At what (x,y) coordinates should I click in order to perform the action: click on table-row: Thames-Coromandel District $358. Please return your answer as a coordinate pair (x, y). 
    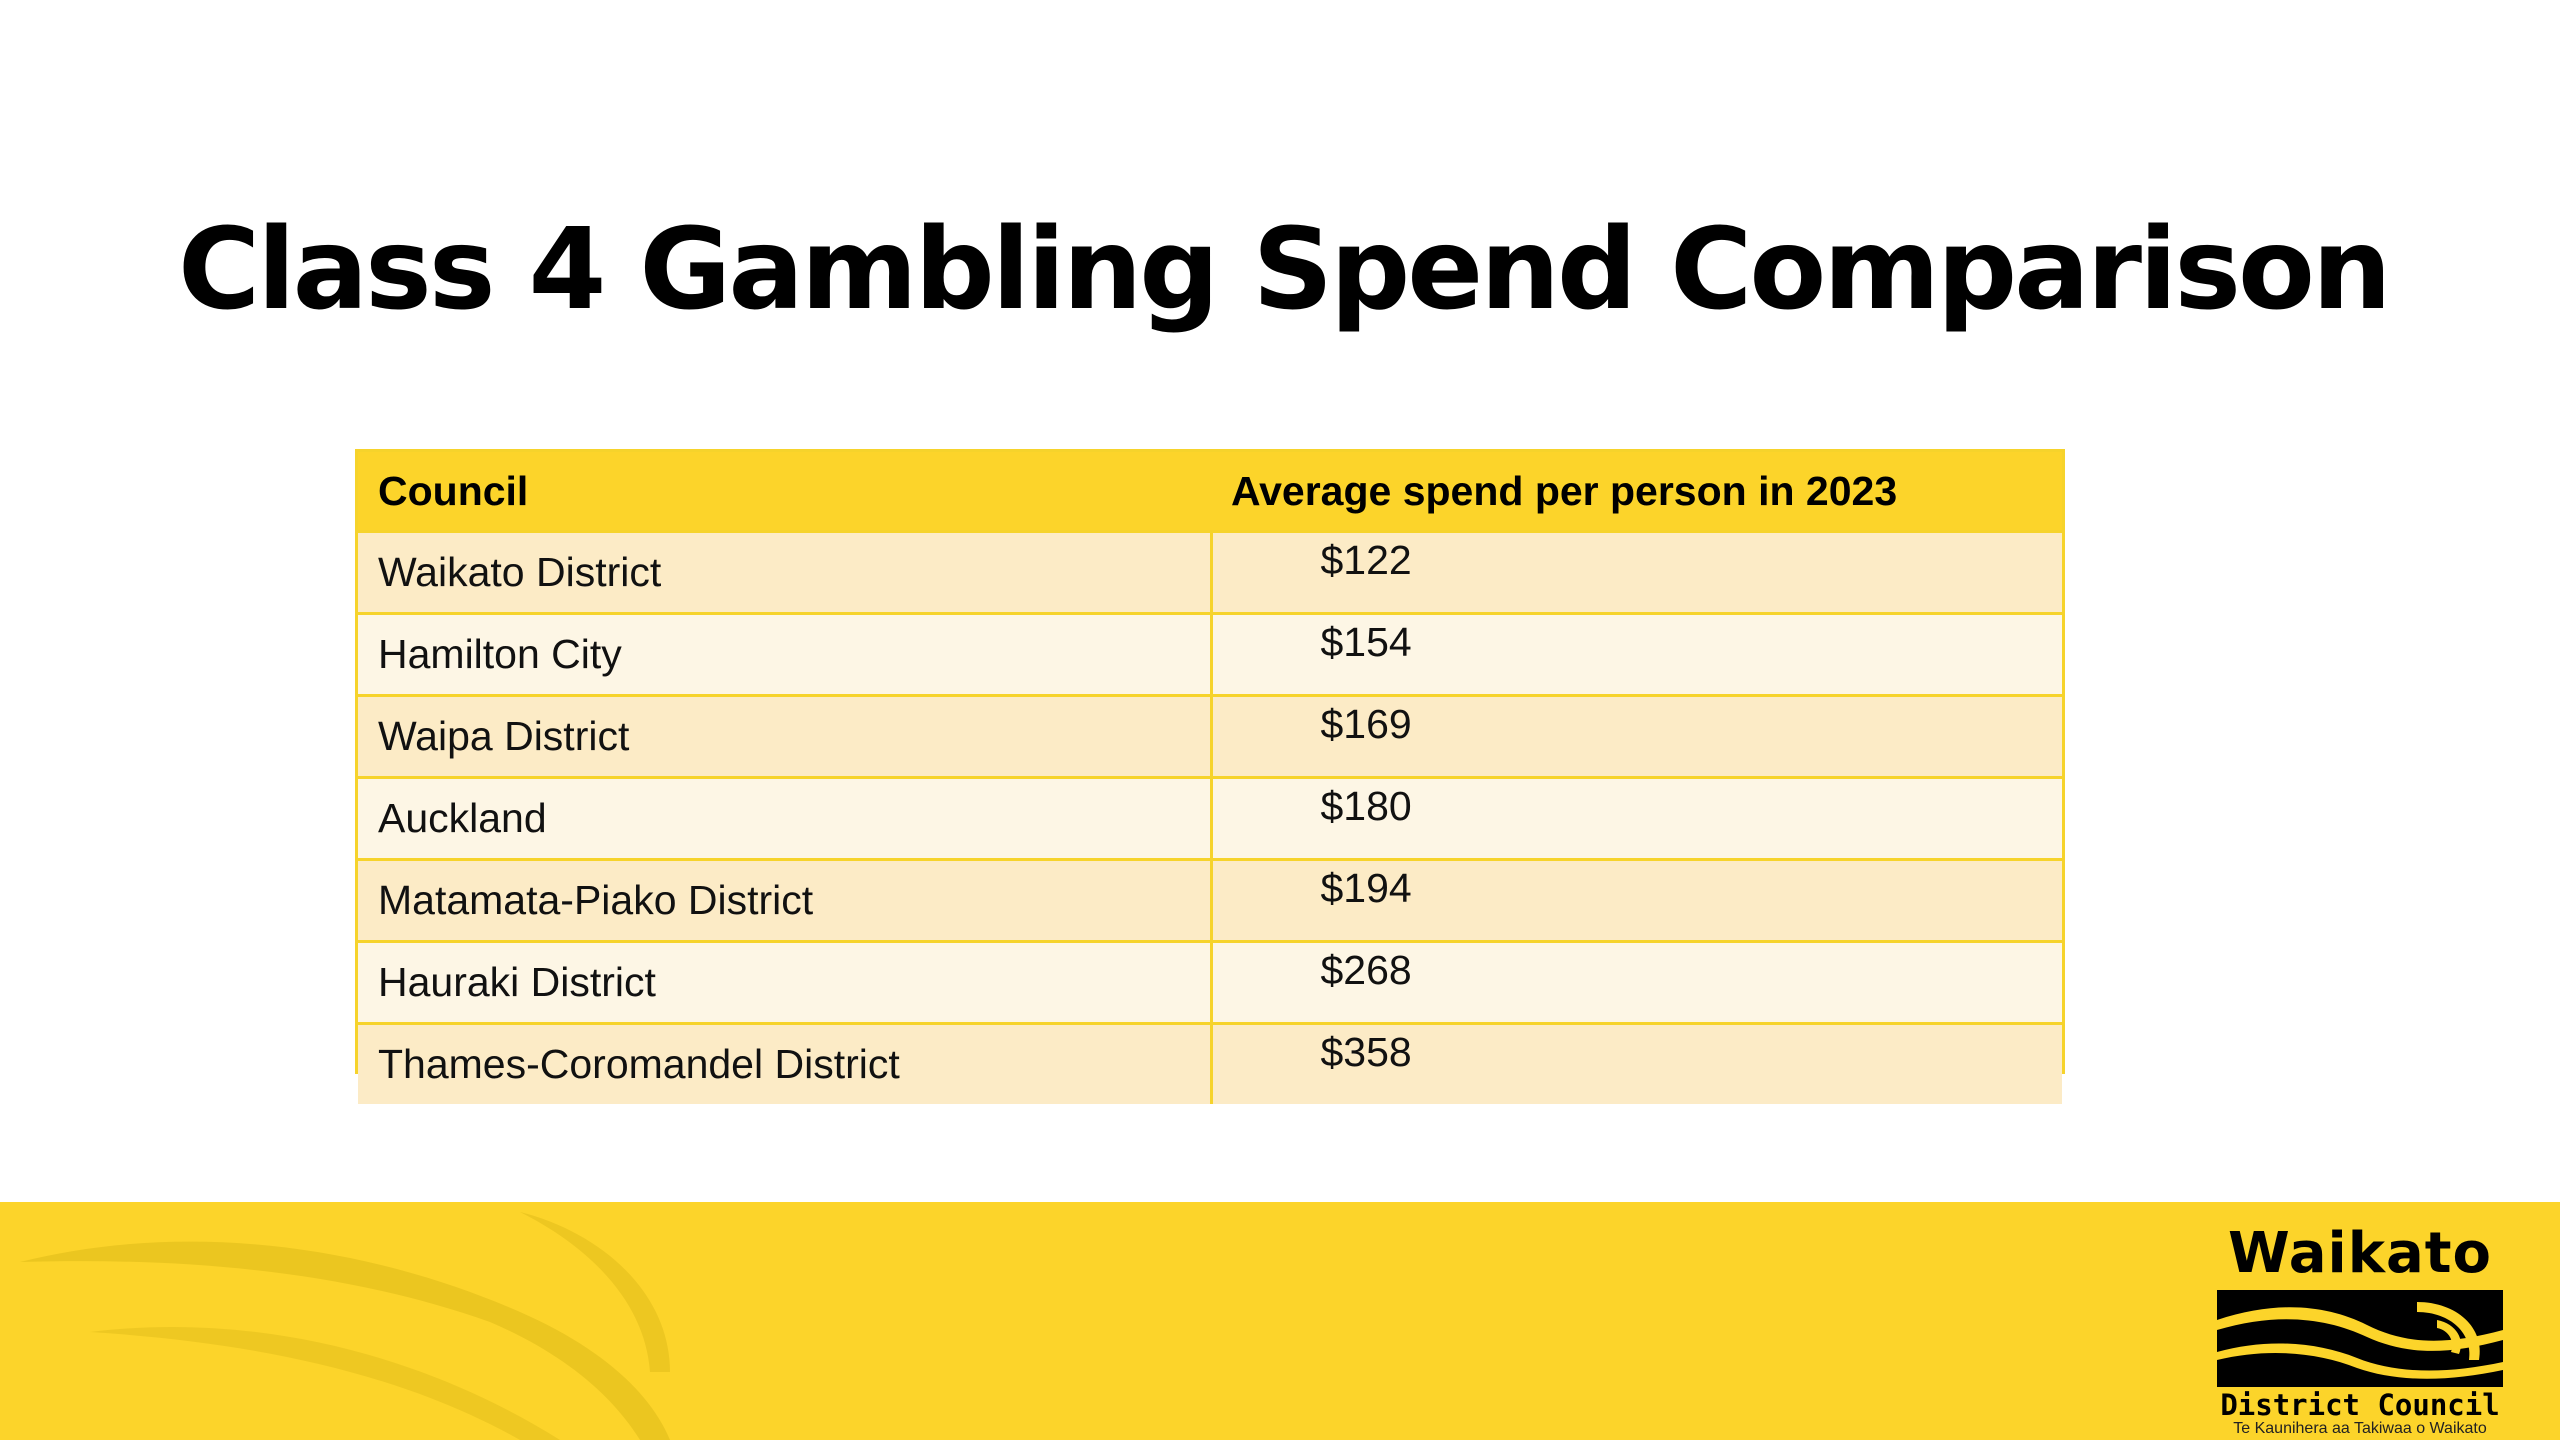
    Looking at the image, I should click on (1210, 1063).